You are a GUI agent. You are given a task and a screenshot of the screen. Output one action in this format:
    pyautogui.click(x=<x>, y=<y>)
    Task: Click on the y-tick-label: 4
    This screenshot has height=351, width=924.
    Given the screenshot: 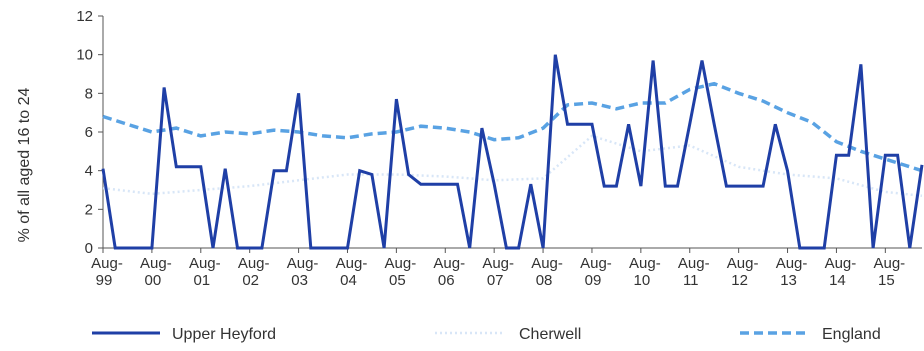 What is the action you would take?
    pyautogui.click(x=89, y=171)
    